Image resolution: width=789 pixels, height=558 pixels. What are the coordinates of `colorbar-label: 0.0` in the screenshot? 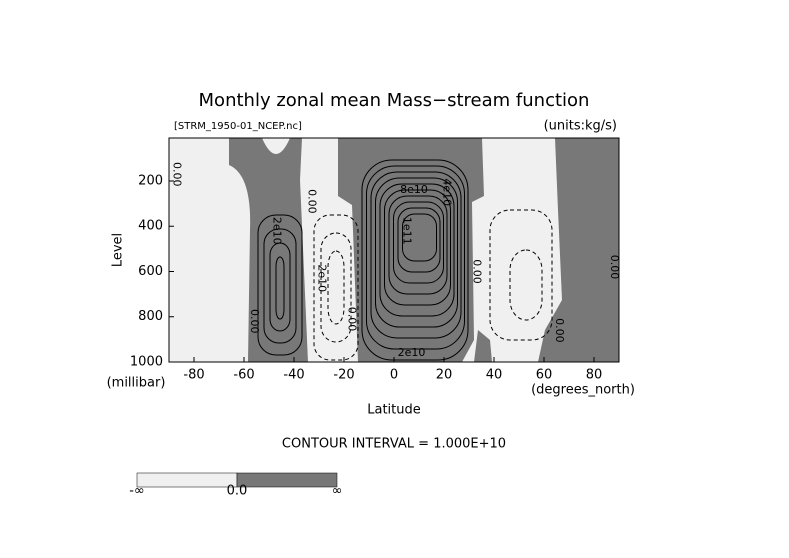 It's located at (237, 491).